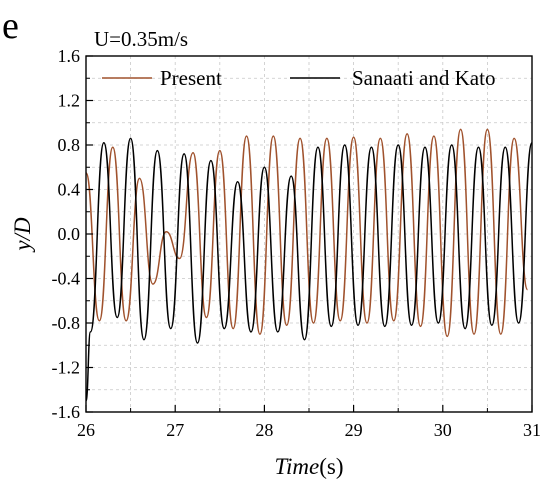  Describe the element at coordinates (175, 430) in the screenshot. I see `x-tick-label: 27` at that location.